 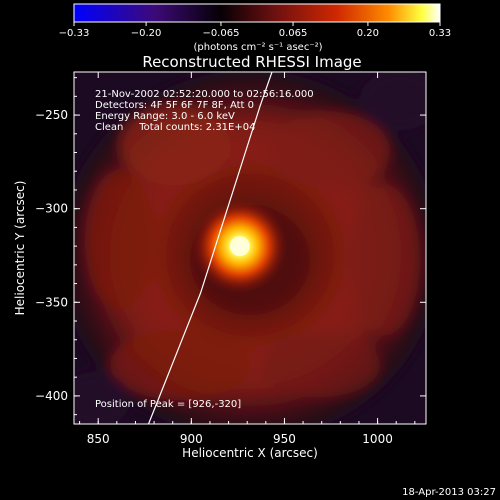 What do you see at coordinates (174, 105) in the screenshot?
I see `annotation-detectors: Detectors: 4F 5F 6F 7F 8F, Att 0` at bounding box center [174, 105].